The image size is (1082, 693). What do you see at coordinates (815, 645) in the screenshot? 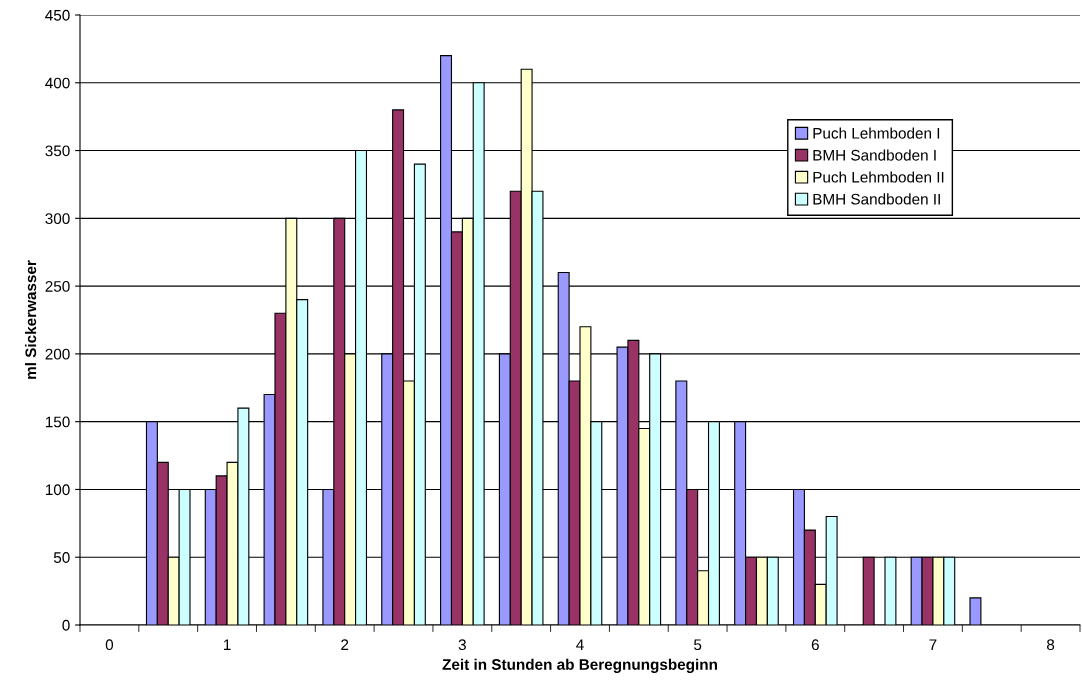
I see `x-tick-label: 6` at bounding box center [815, 645].